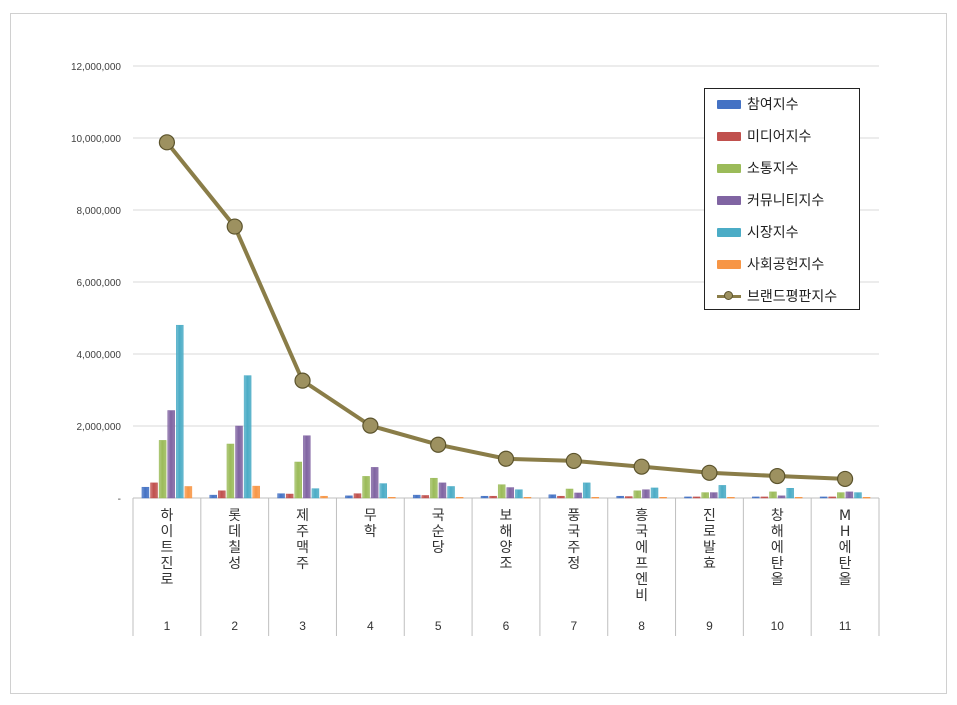 The width and height of the screenshot is (957, 705). What do you see at coordinates (777, 564) in the screenshot?
I see `category-name-char: 탄` at bounding box center [777, 564].